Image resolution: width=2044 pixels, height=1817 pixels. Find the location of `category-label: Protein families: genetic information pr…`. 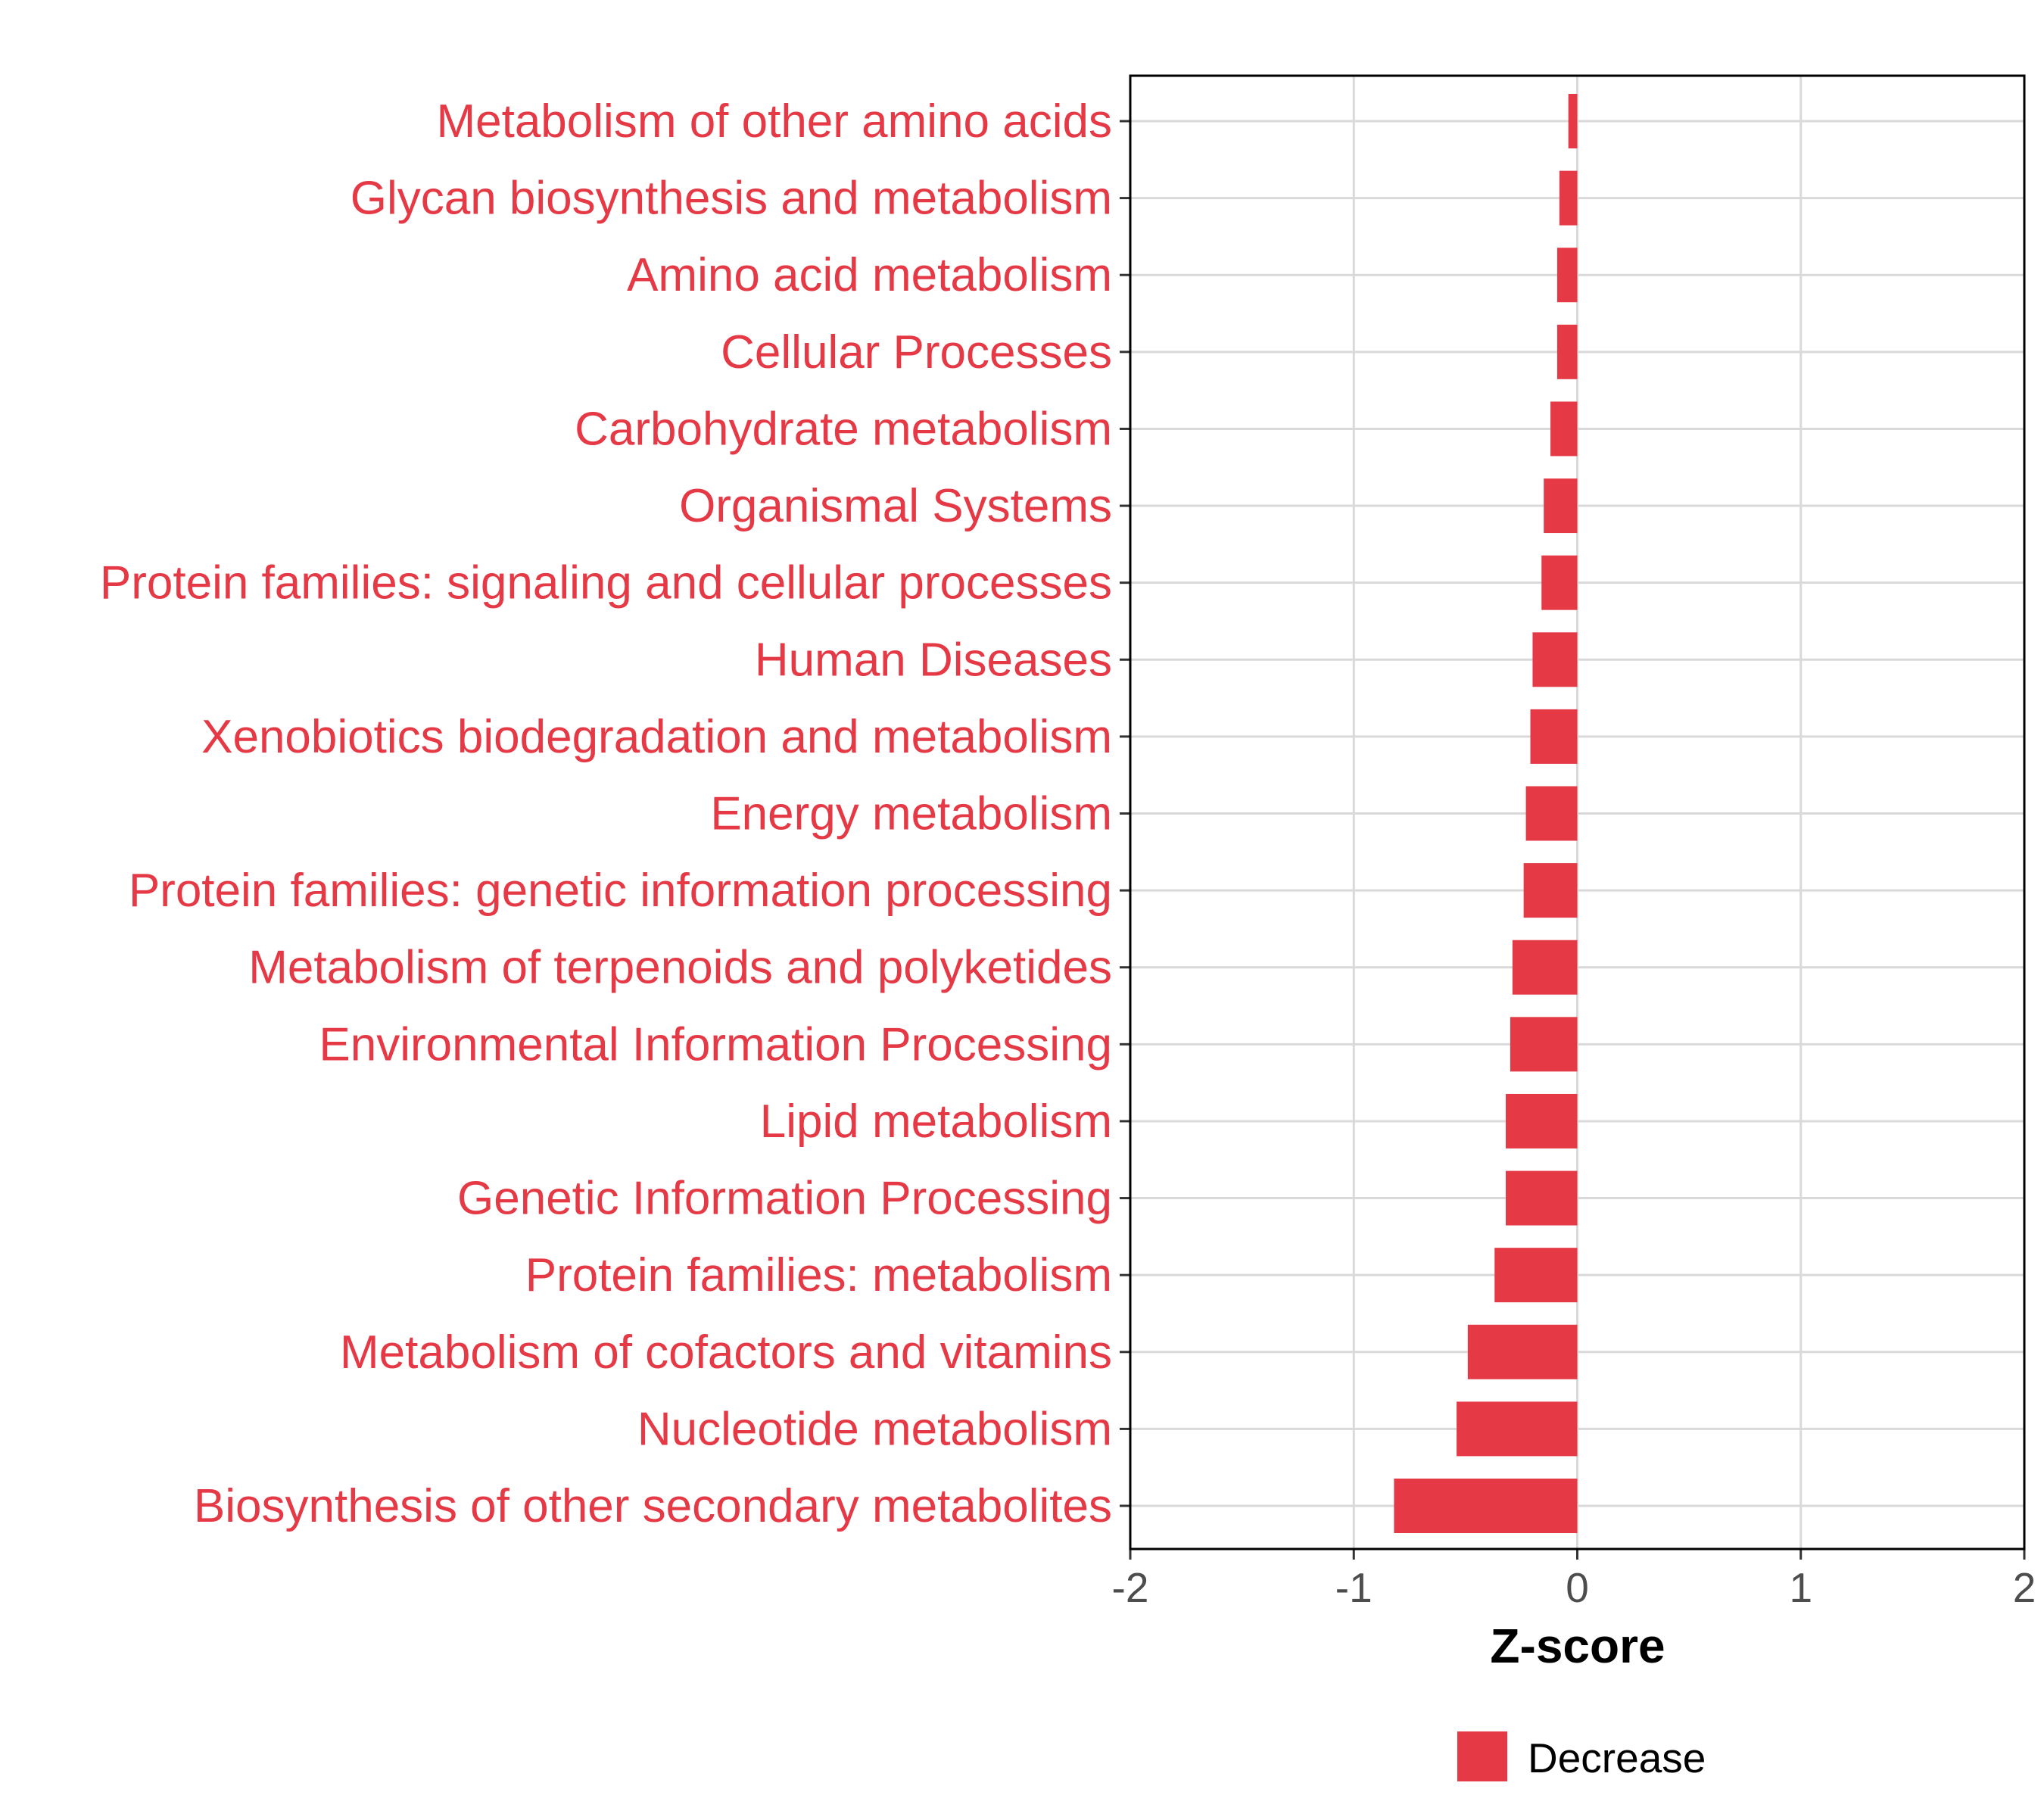

category-label: Protein families: genetic information pr… is located at coordinates (620, 891).